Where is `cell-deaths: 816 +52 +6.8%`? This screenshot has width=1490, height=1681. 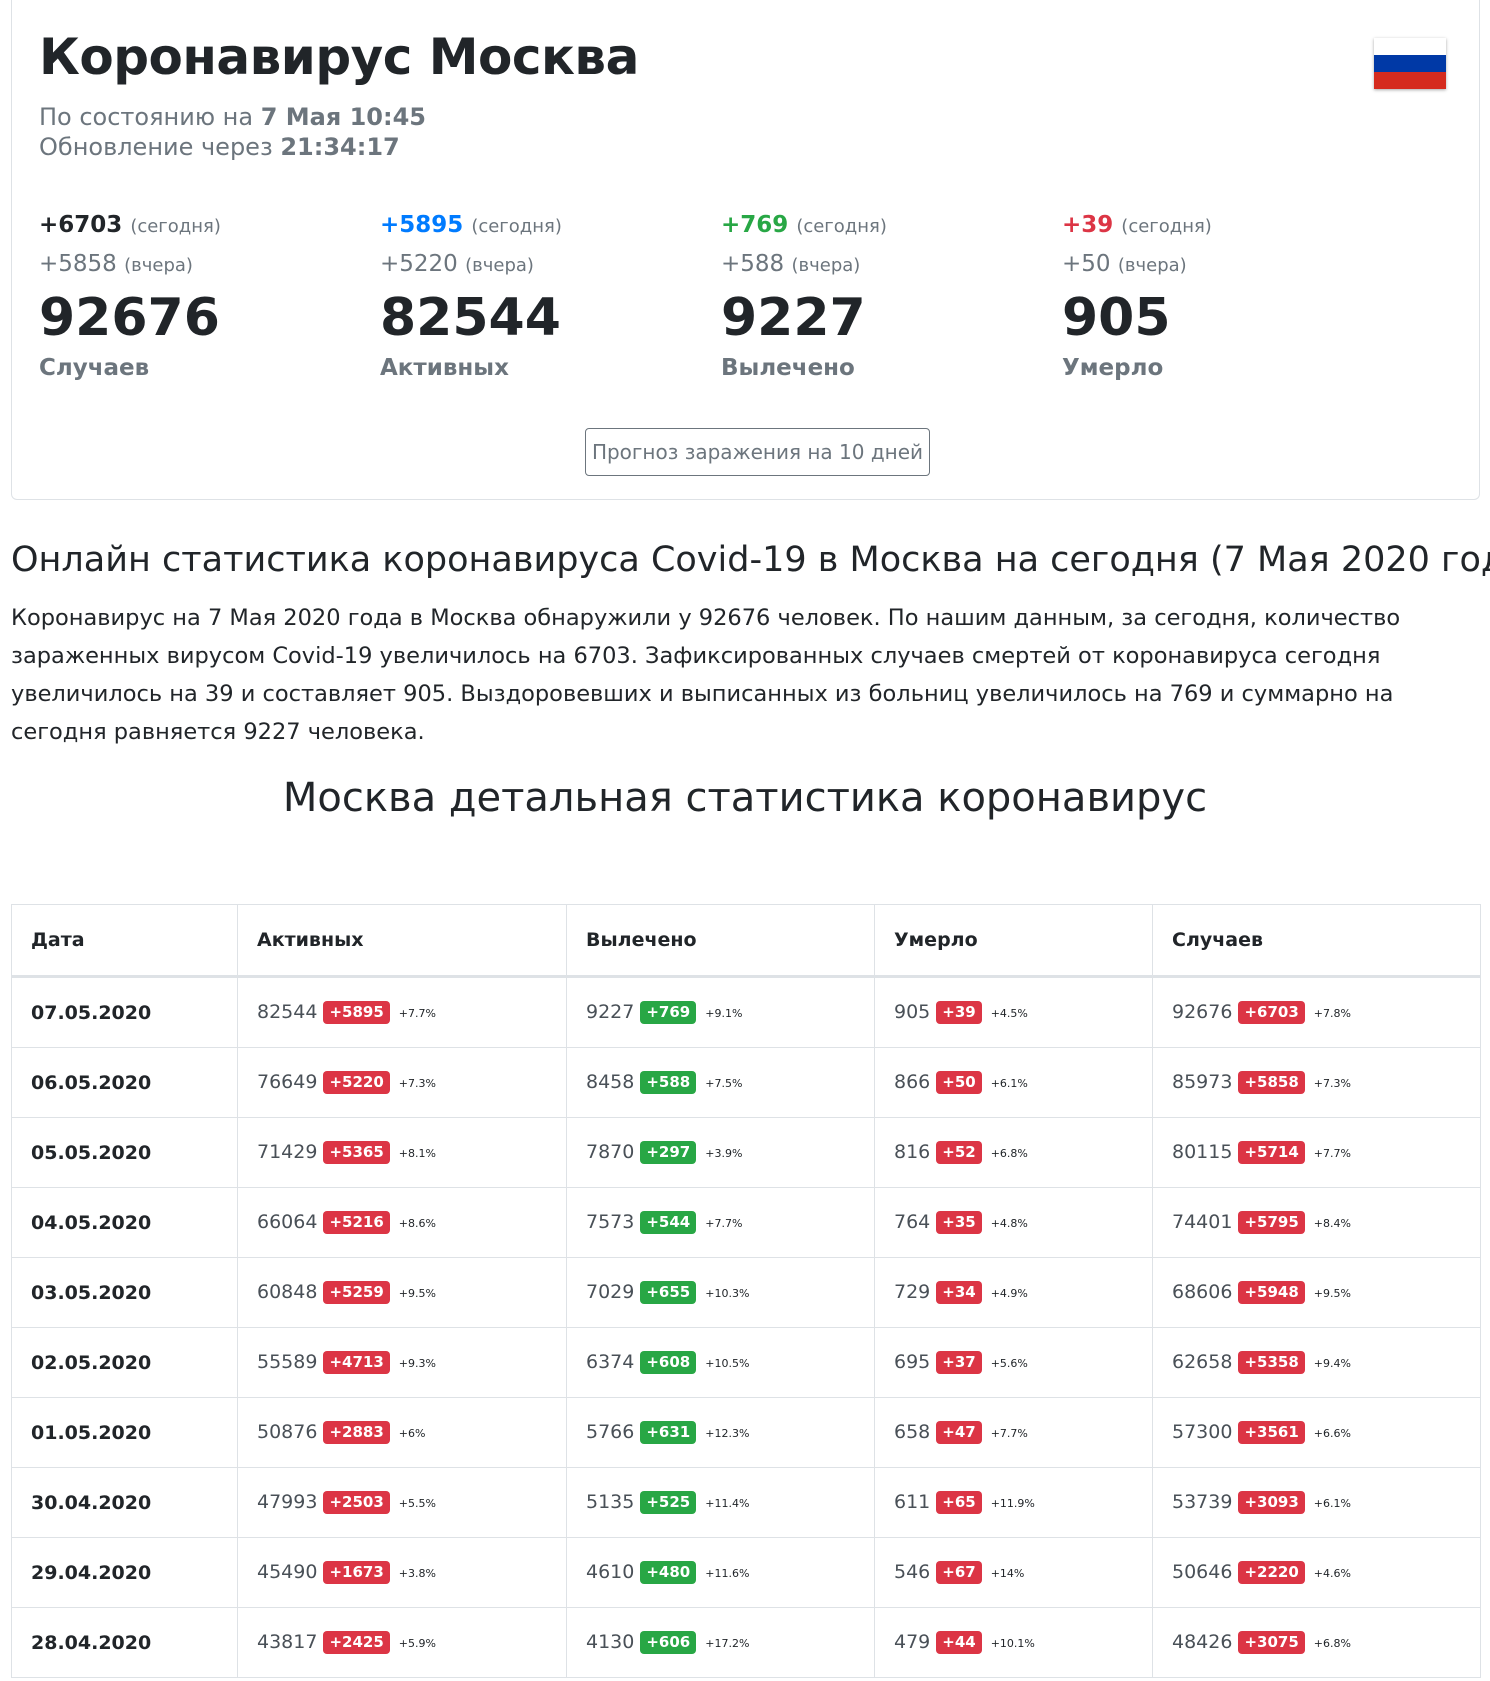 cell-deaths: 816 +52 +6.8% is located at coordinates (1013, 1152).